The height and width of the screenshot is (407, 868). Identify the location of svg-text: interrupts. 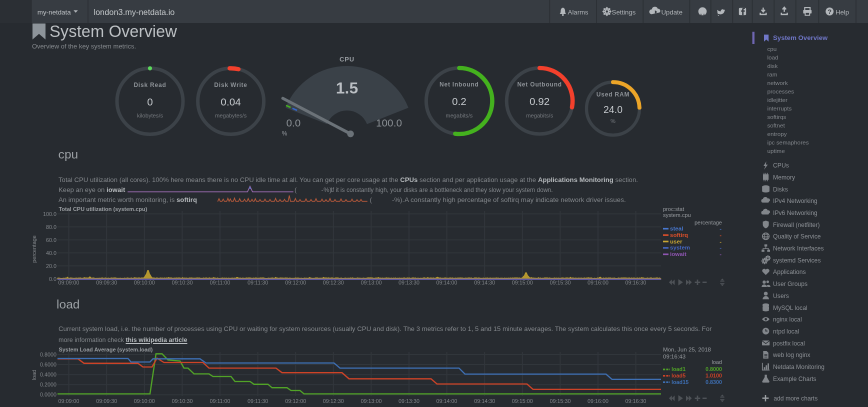
(779, 110).